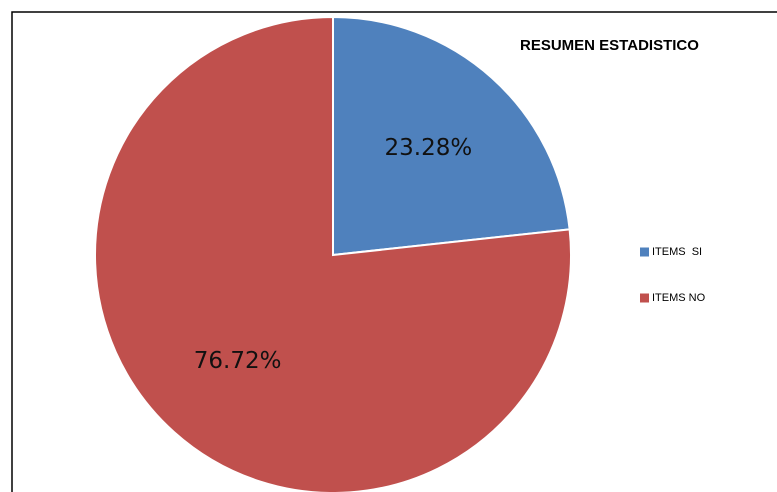 The height and width of the screenshot is (492, 777). Describe the element at coordinates (609, 45) in the screenshot. I see `chart-title: RESUMEN ESTADISTICO` at that location.